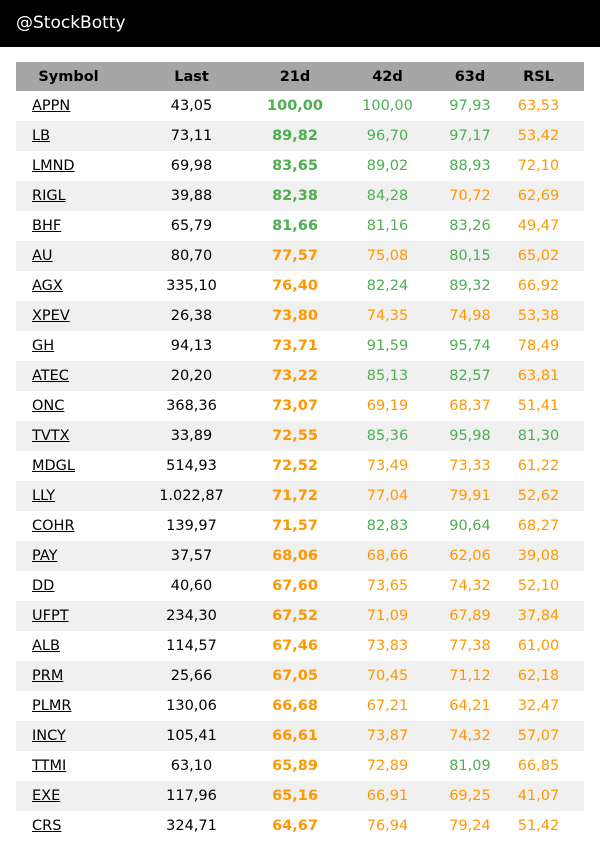  Describe the element at coordinates (538, 316) in the screenshot. I see `rsl-cell: 53,38` at that location.